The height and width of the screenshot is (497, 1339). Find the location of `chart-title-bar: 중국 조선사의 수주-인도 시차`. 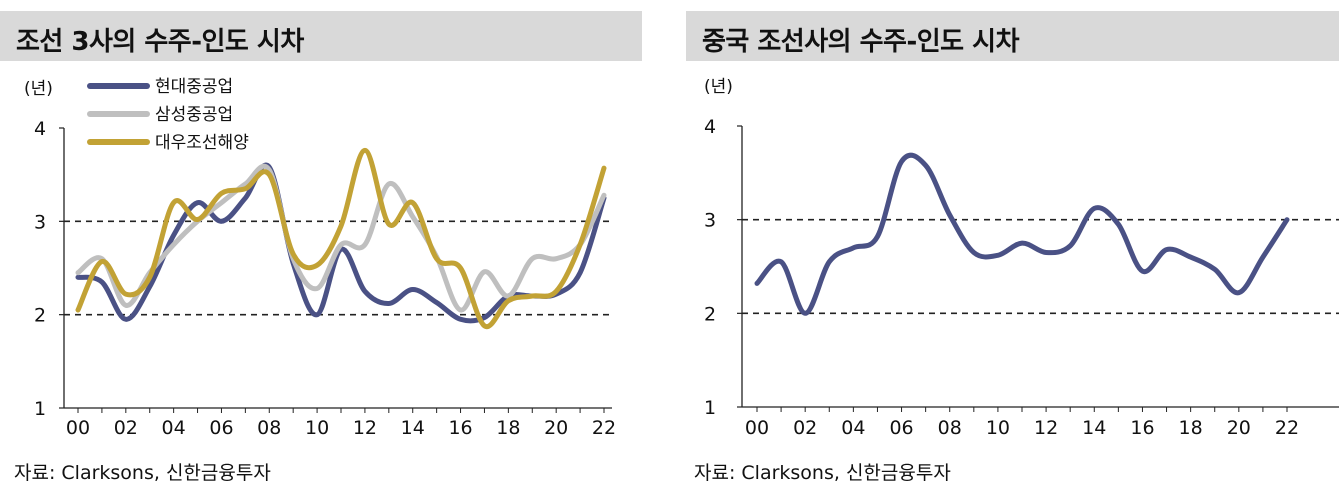

chart-title-bar: 중국 조선사의 수주-인도 시차 is located at coordinates (1012, 36).